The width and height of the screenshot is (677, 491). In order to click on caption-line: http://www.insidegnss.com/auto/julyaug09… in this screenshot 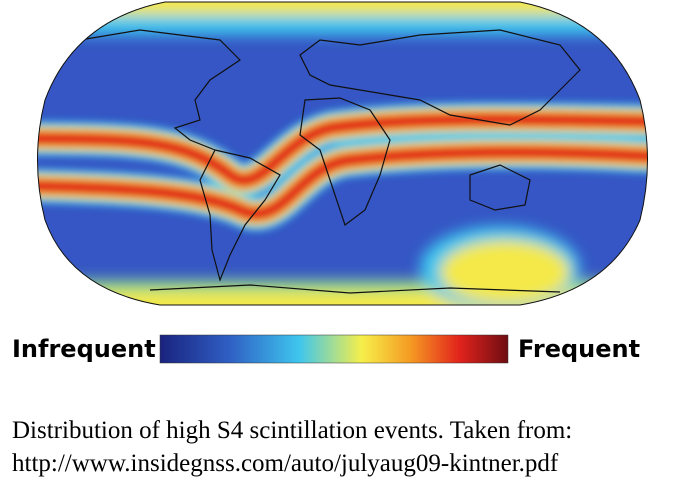, I will do `click(285, 463)`.